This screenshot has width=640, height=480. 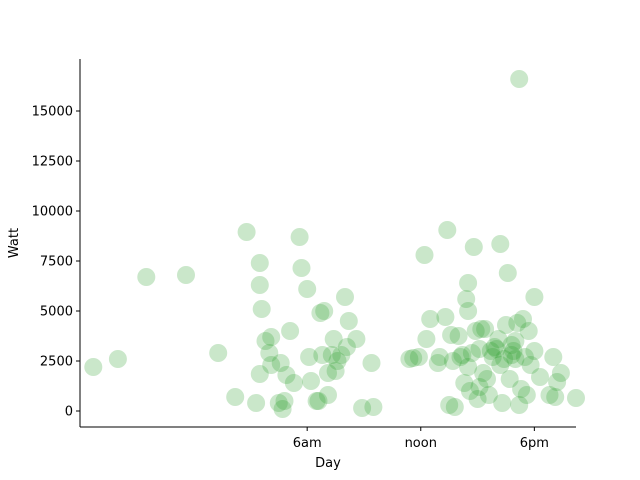 I want to click on y-tick-label: 12500, so click(x=52, y=162).